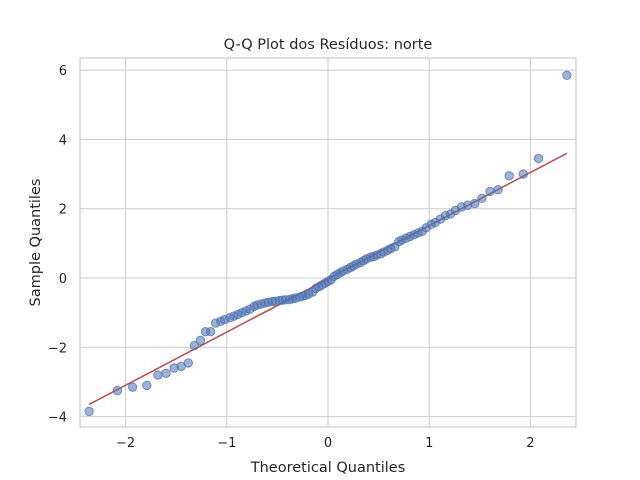 This screenshot has height=480, width=640. I want to click on y-tick-label: −2, so click(57, 348).